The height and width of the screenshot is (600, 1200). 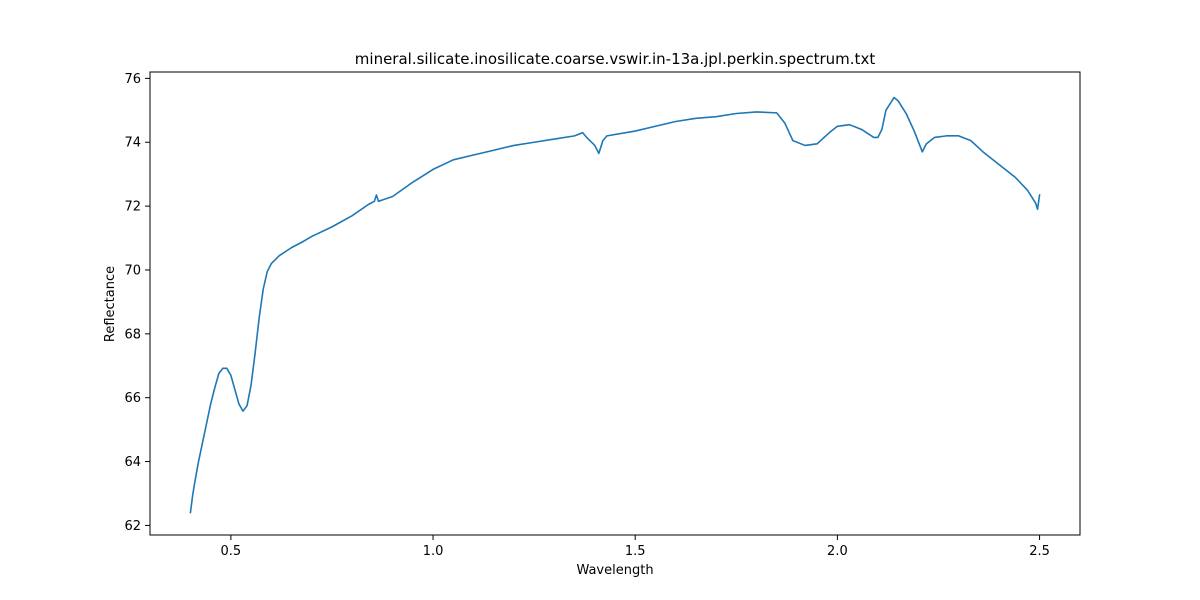 I want to click on x-tick-label: 2.5, so click(x=1039, y=551).